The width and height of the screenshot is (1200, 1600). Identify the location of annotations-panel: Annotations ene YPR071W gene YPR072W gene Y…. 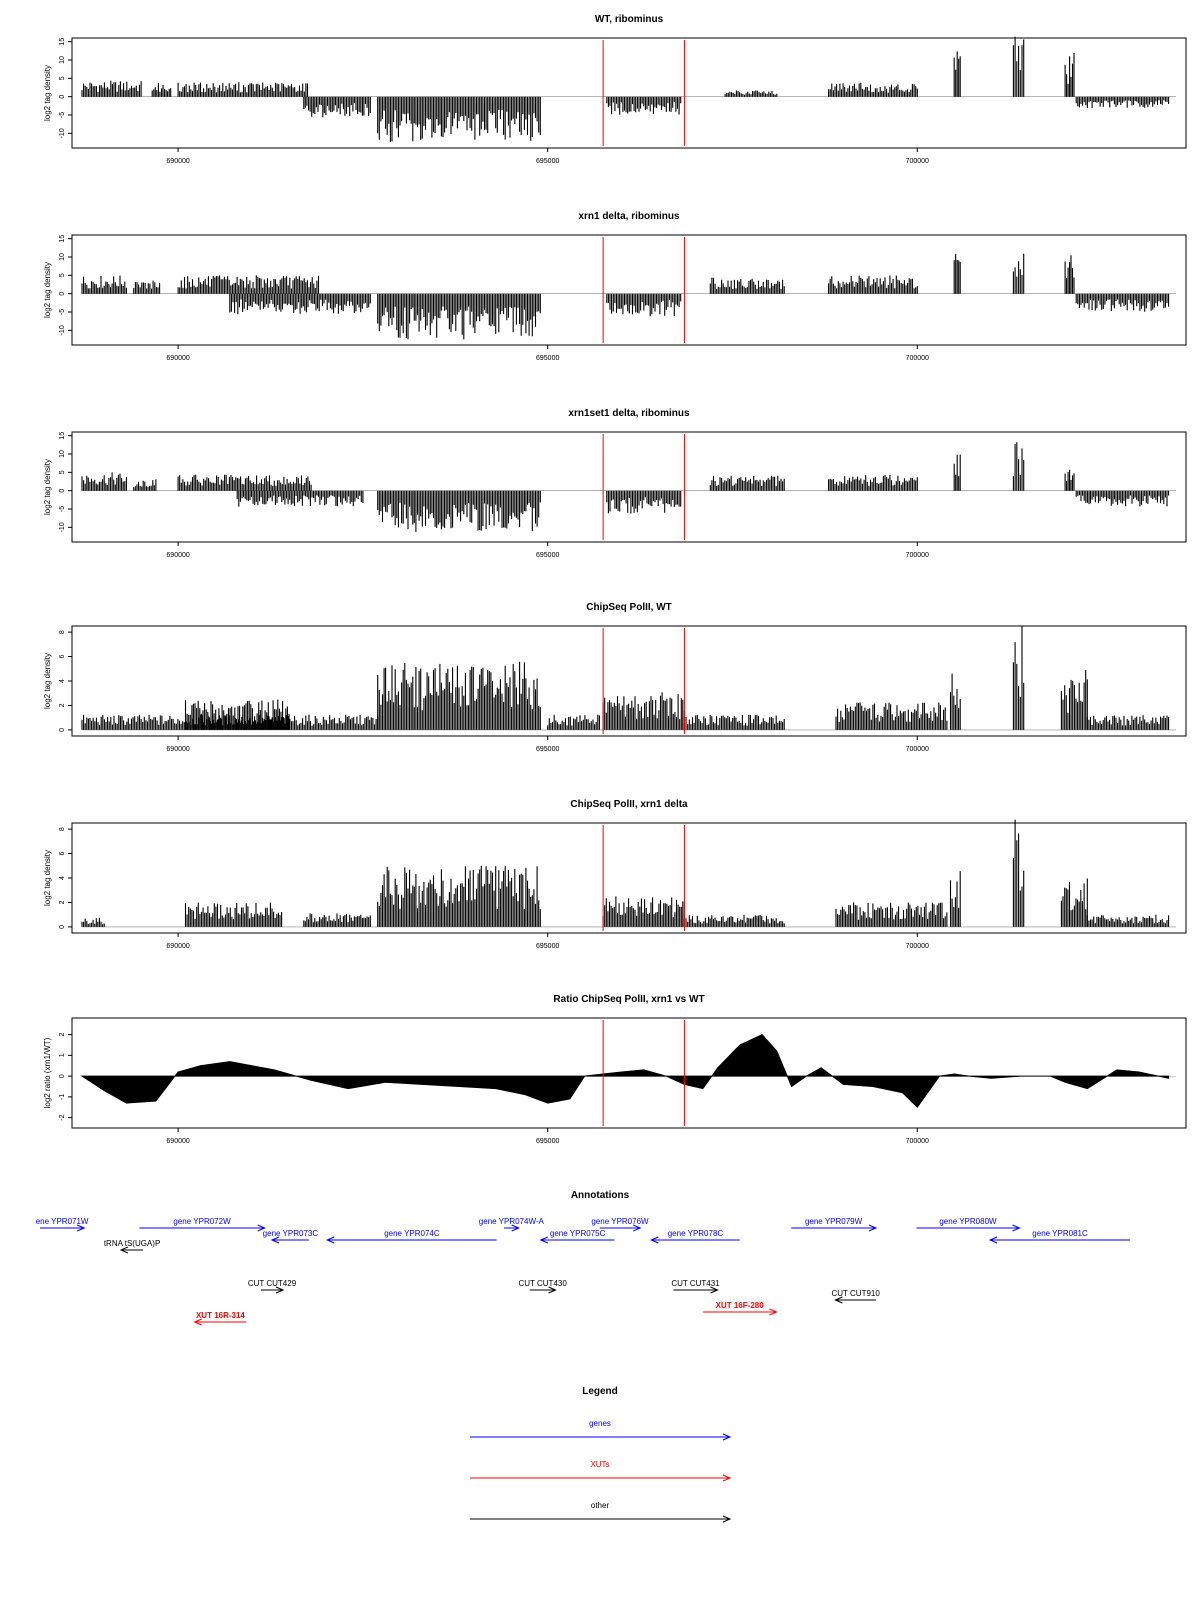
(583, 1258).